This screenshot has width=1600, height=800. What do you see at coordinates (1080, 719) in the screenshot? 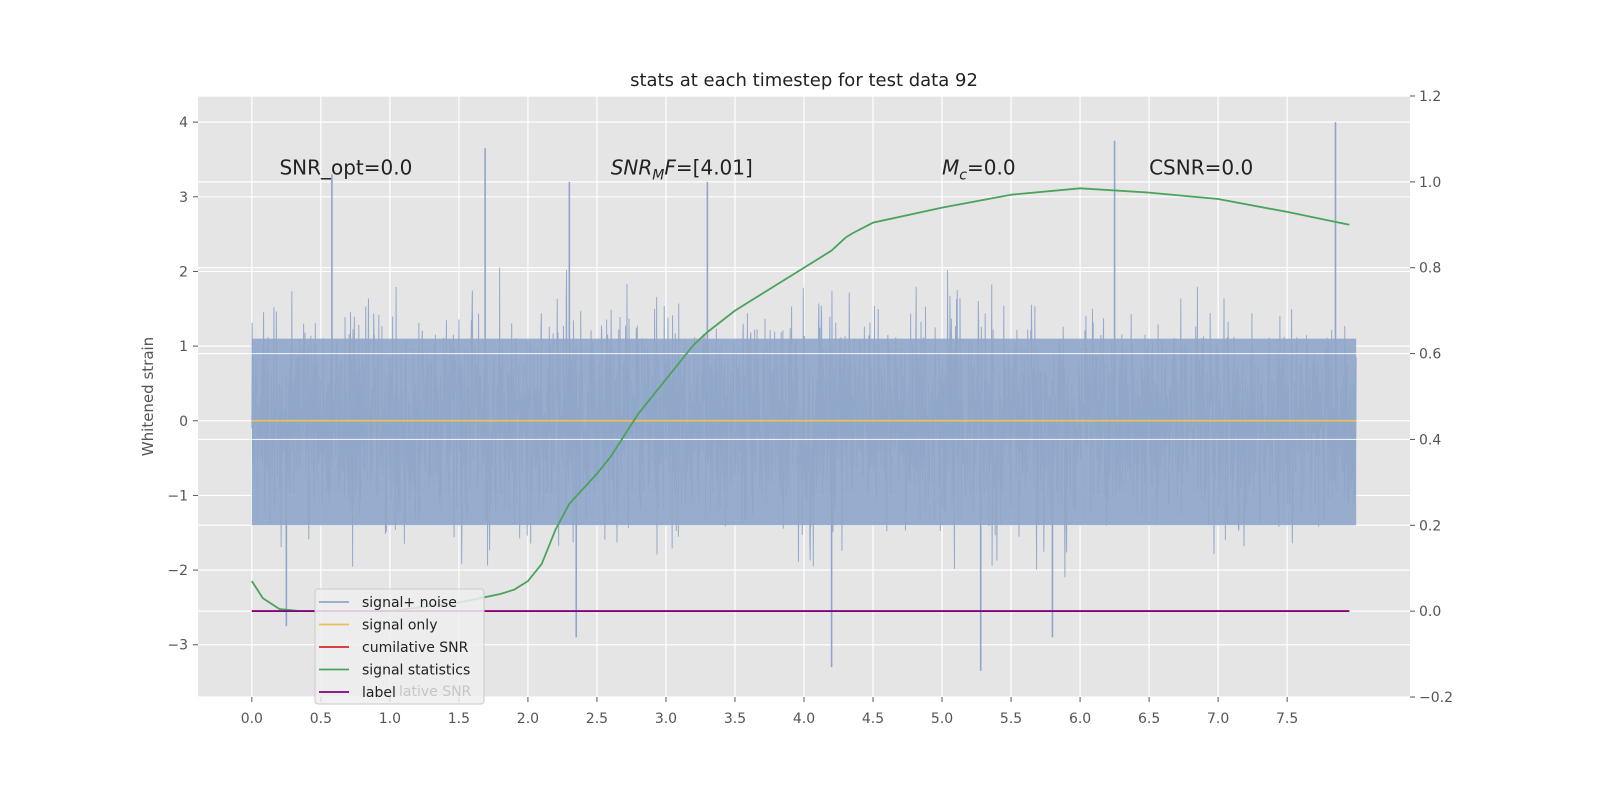
I see `x-tick-label: 6.0` at bounding box center [1080, 719].